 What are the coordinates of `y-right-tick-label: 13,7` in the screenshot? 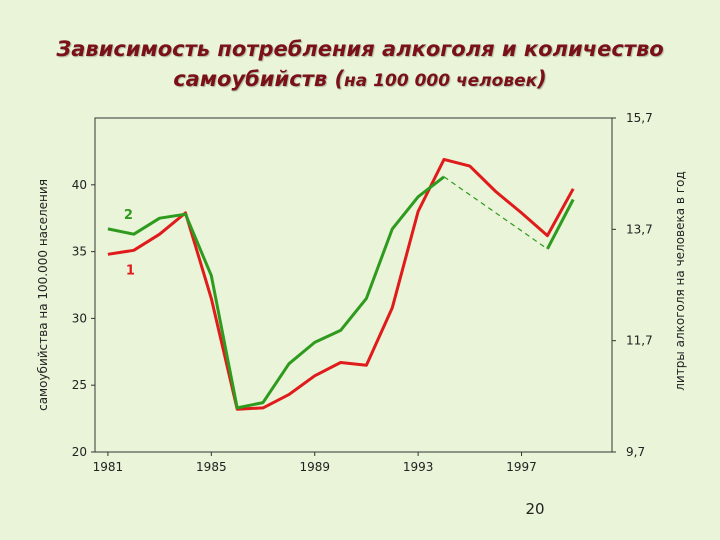 It's located at (639, 229).